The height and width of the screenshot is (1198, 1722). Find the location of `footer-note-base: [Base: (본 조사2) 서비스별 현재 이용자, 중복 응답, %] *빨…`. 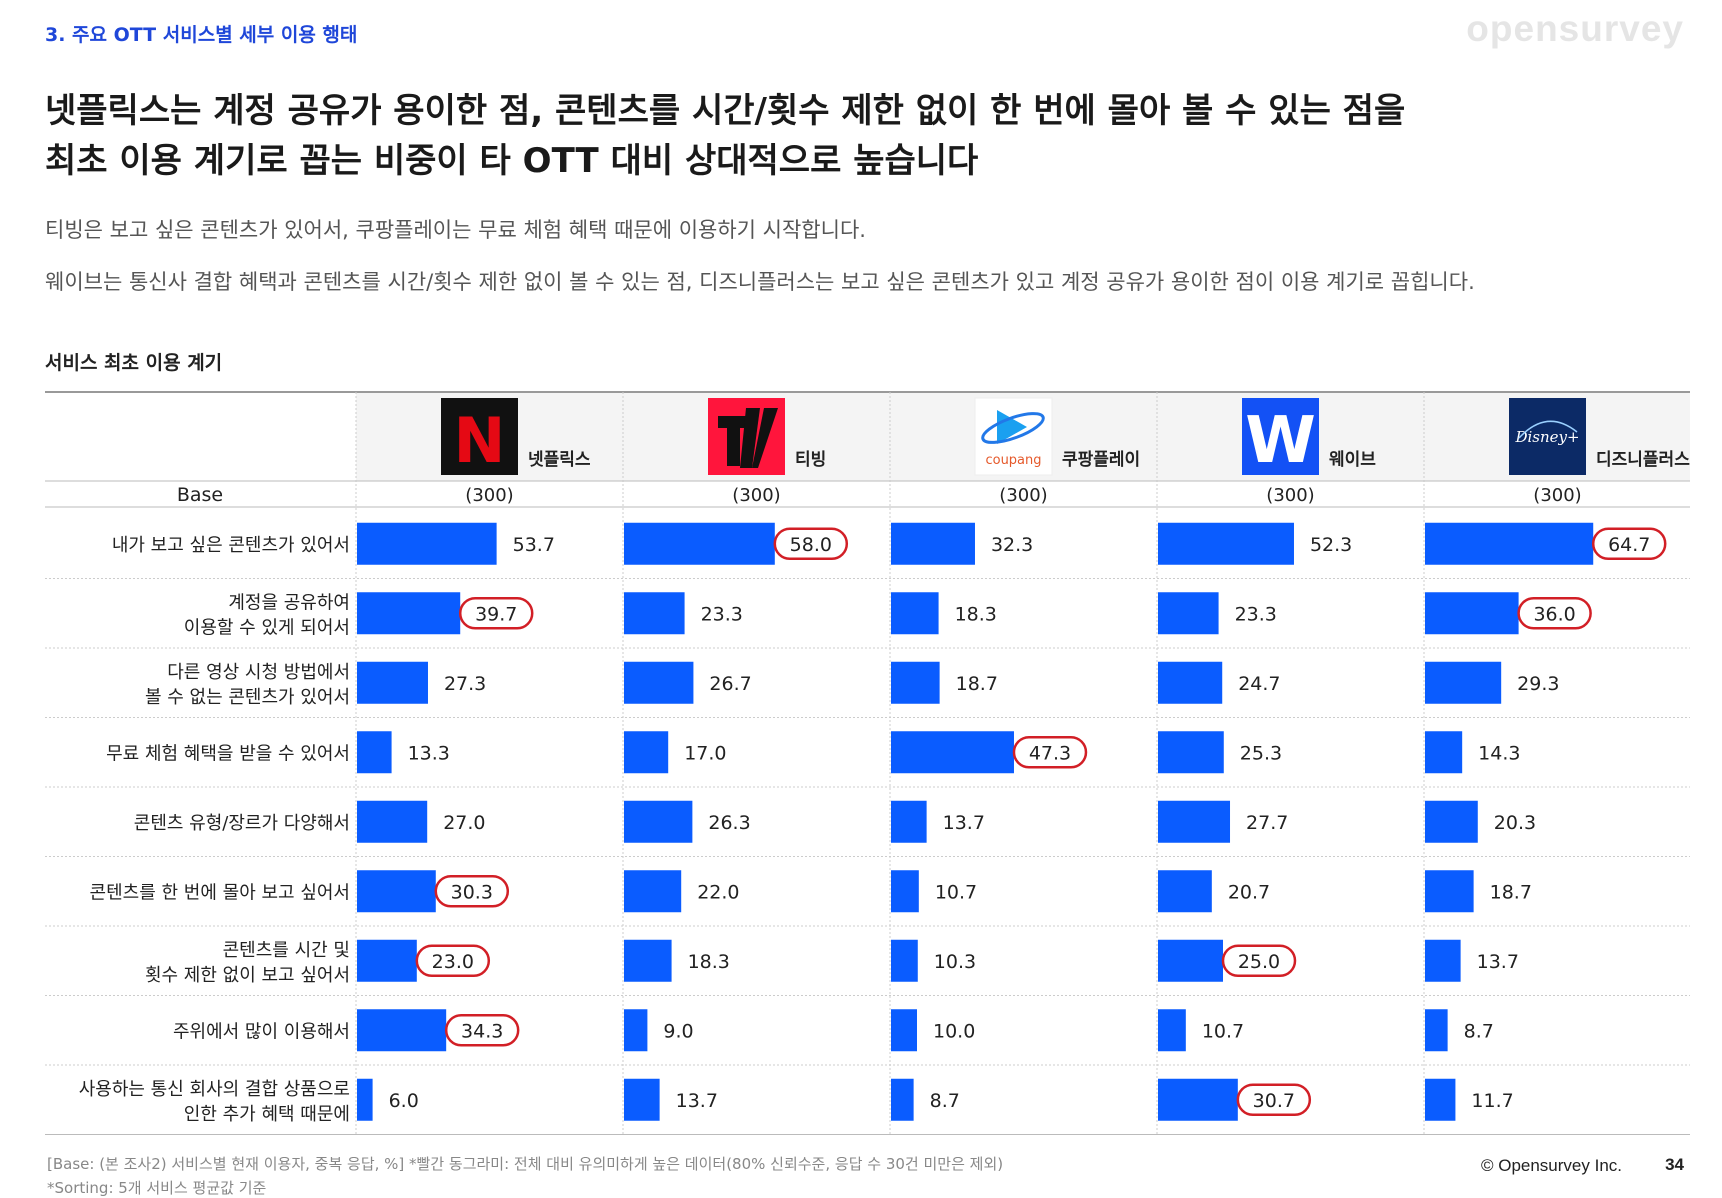

footer-note-base: [Base: (본 조사2) 서비스별 현재 이용자, 중복 응답, %] *빨… is located at coordinates (525, 1164).